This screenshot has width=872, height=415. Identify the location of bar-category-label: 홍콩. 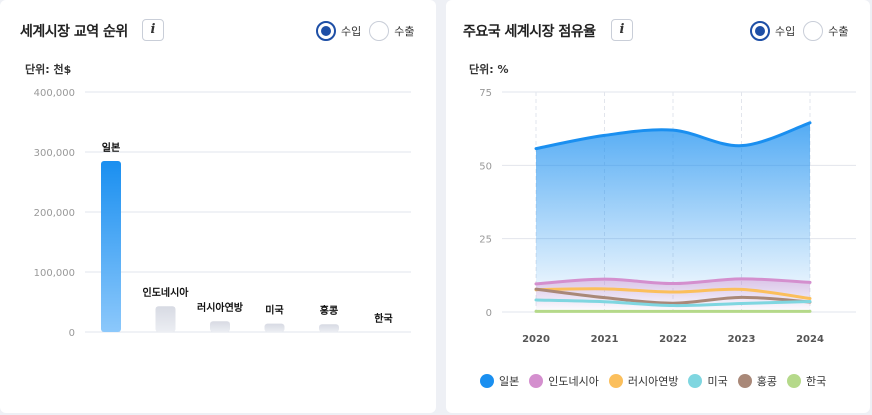
(329, 310).